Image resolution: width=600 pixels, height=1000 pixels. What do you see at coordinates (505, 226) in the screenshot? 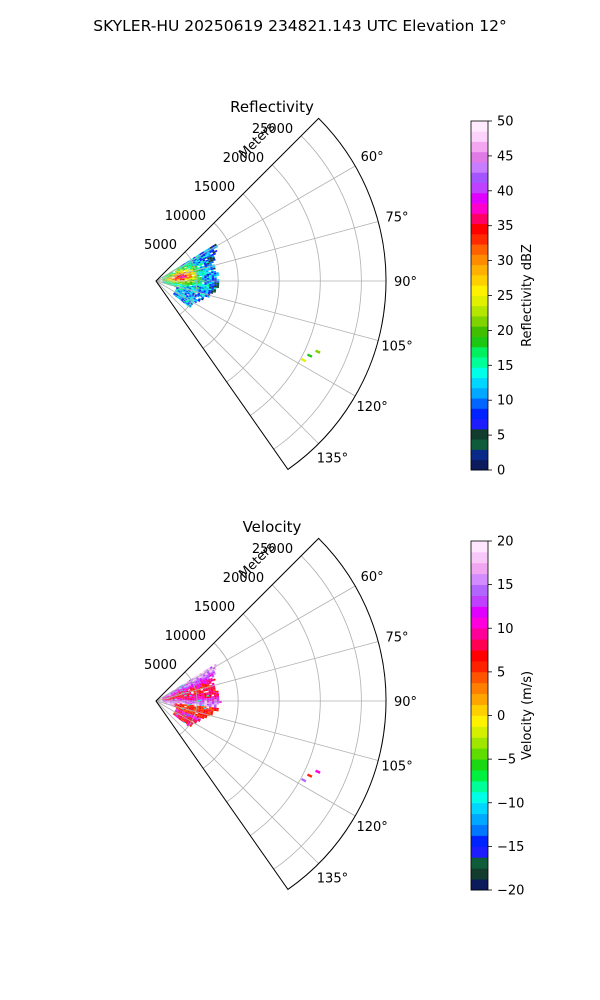
I see `refl-colorbar-tick-label: 35` at bounding box center [505, 226].